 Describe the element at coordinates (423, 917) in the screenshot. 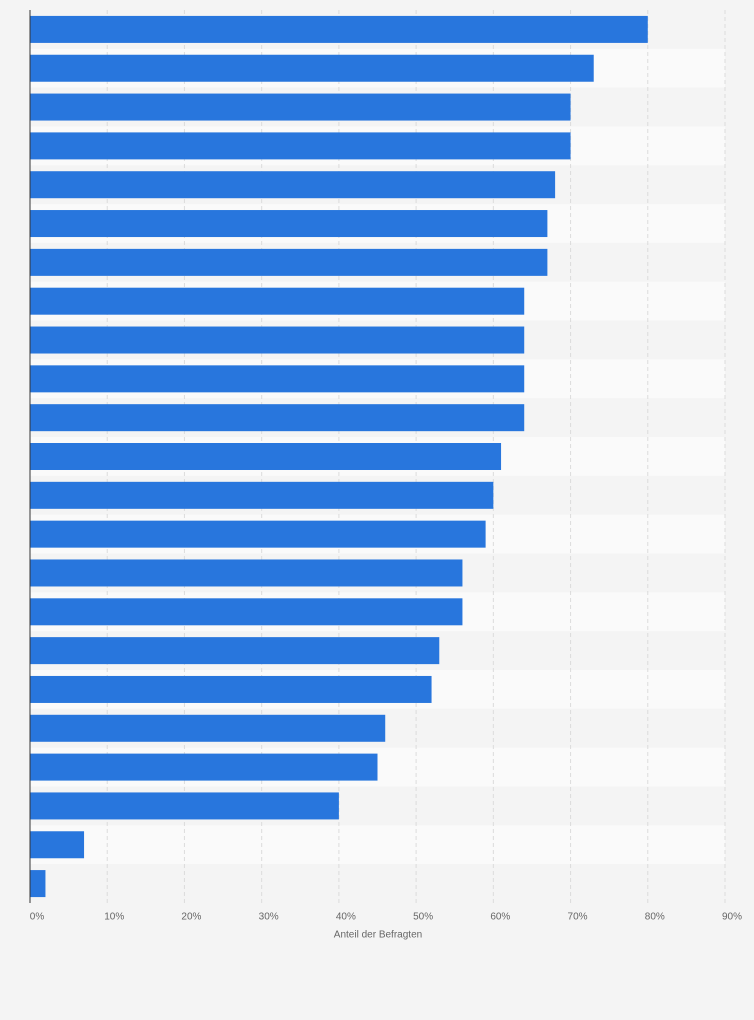

I see `x-tick-label: 50%` at that location.